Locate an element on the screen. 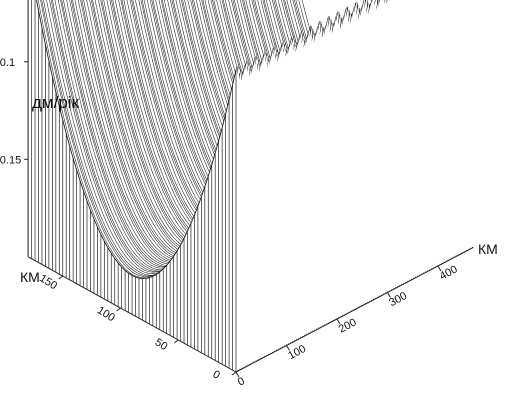 This screenshot has height=396, width=507. x-tick-label: 400 is located at coordinates (449, 272).